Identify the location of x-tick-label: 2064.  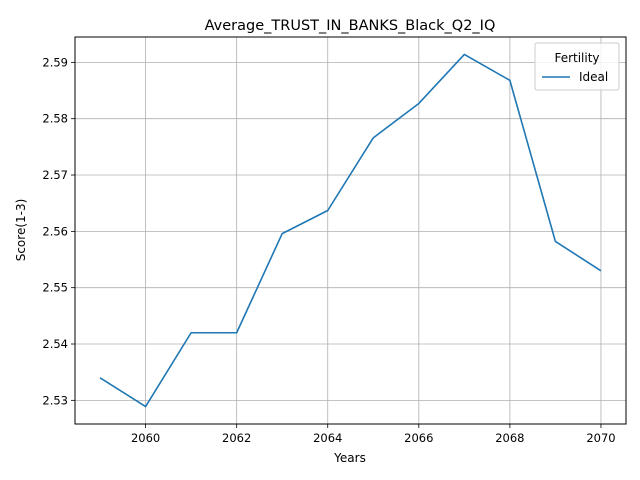
(327, 438).